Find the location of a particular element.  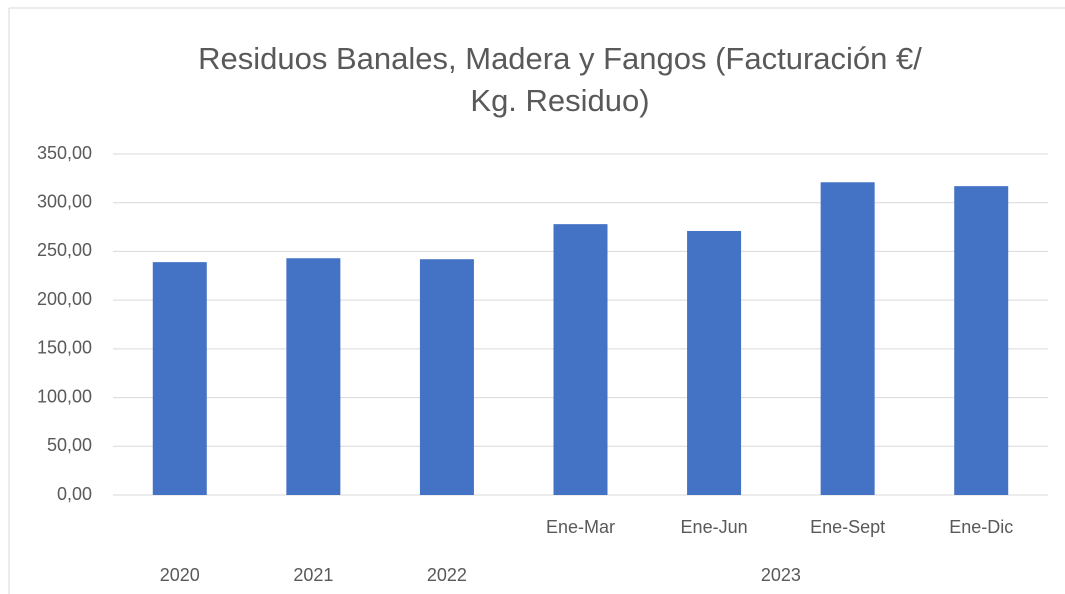

y-tick-label: 100,00 is located at coordinates (64, 396).